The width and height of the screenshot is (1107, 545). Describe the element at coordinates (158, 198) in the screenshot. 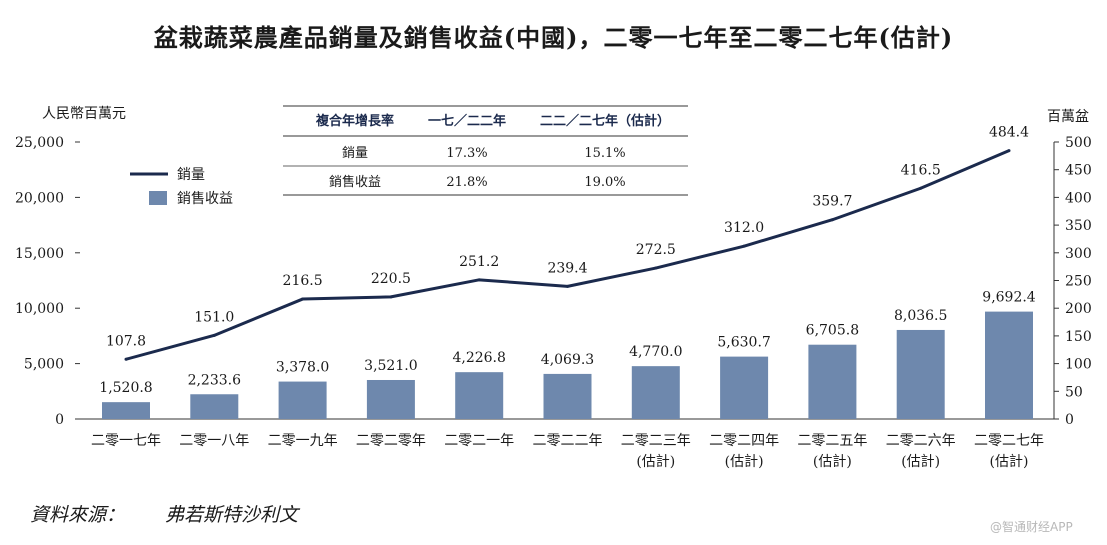

I see `legend-bar-swatch` at that location.